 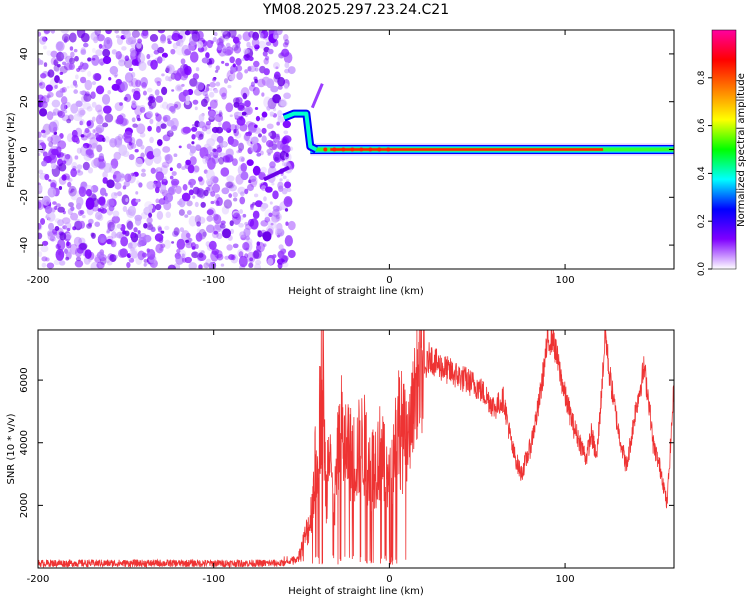 I want to click on spectrogram-xtick-label: 100, so click(x=565, y=280).